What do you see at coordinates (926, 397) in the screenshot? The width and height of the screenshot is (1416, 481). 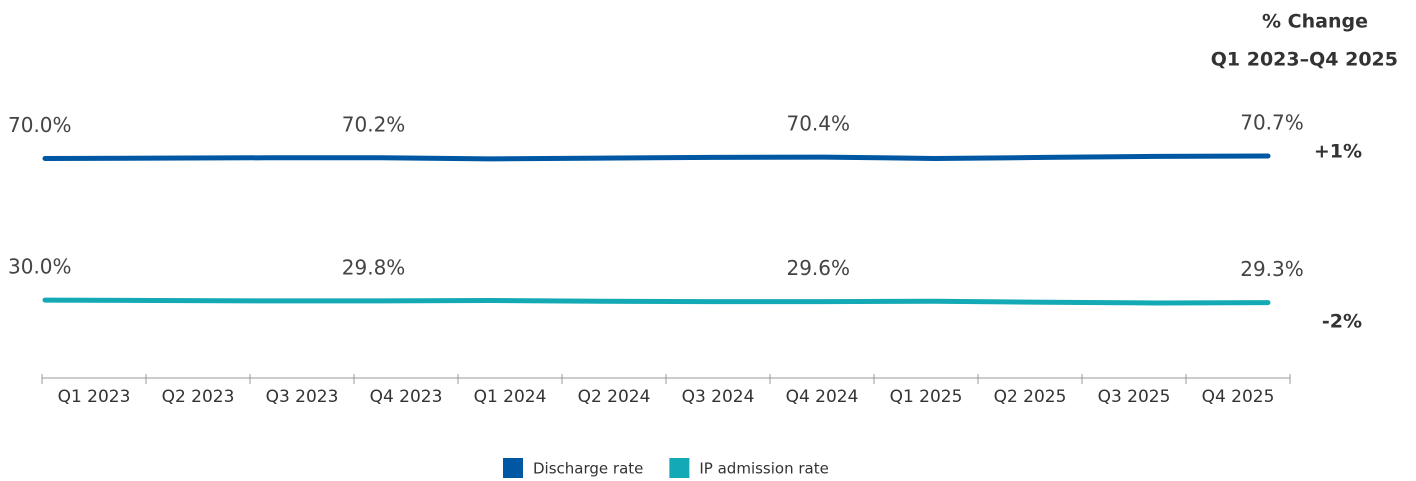 I see `x-tick-label: Q1 2025` at bounding box center [926, 397].